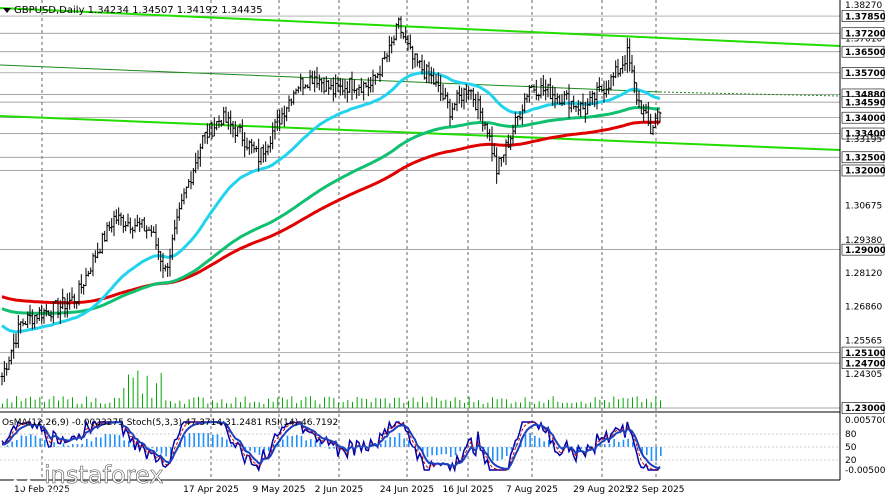  I want to click on instaforex-logo-text: instaforex, so click(104, 475).